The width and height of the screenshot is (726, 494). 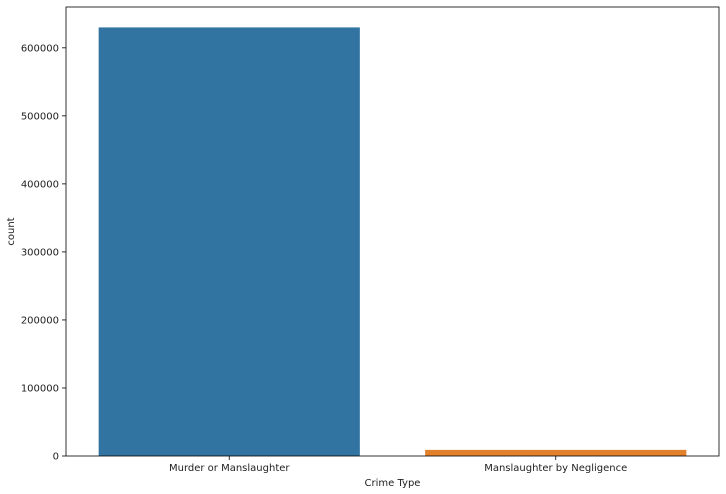 What do you see at coordinates (555, 468) in the screenshot?
I see `x-tick-label-1: Manslaughter by Negligence` at bounding box center [555, 468].